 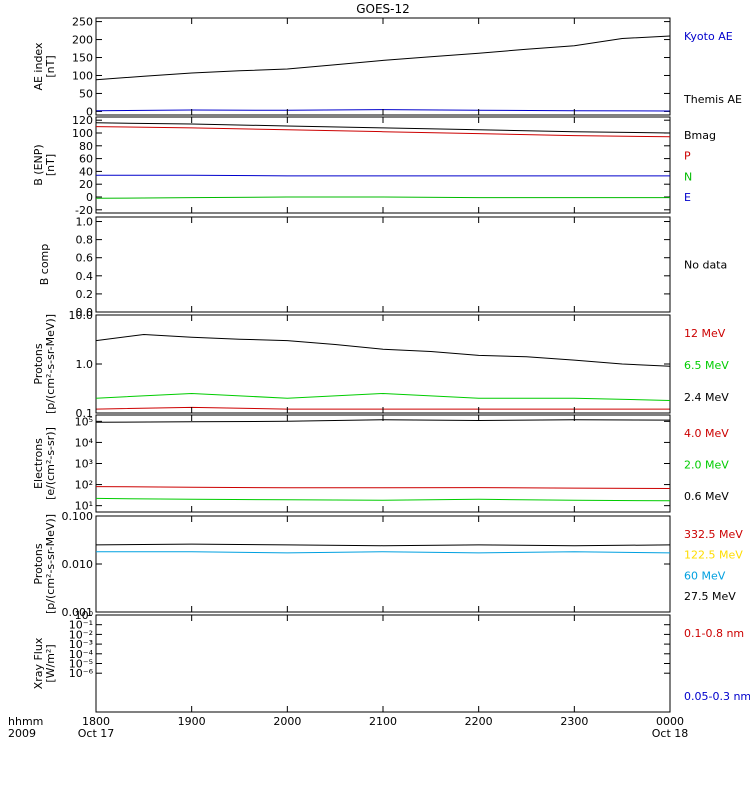 What do you see at coordinates (479, 721) in the screenshot?
I see `x-tick-label: 2200` at bounding box center [479, 721].